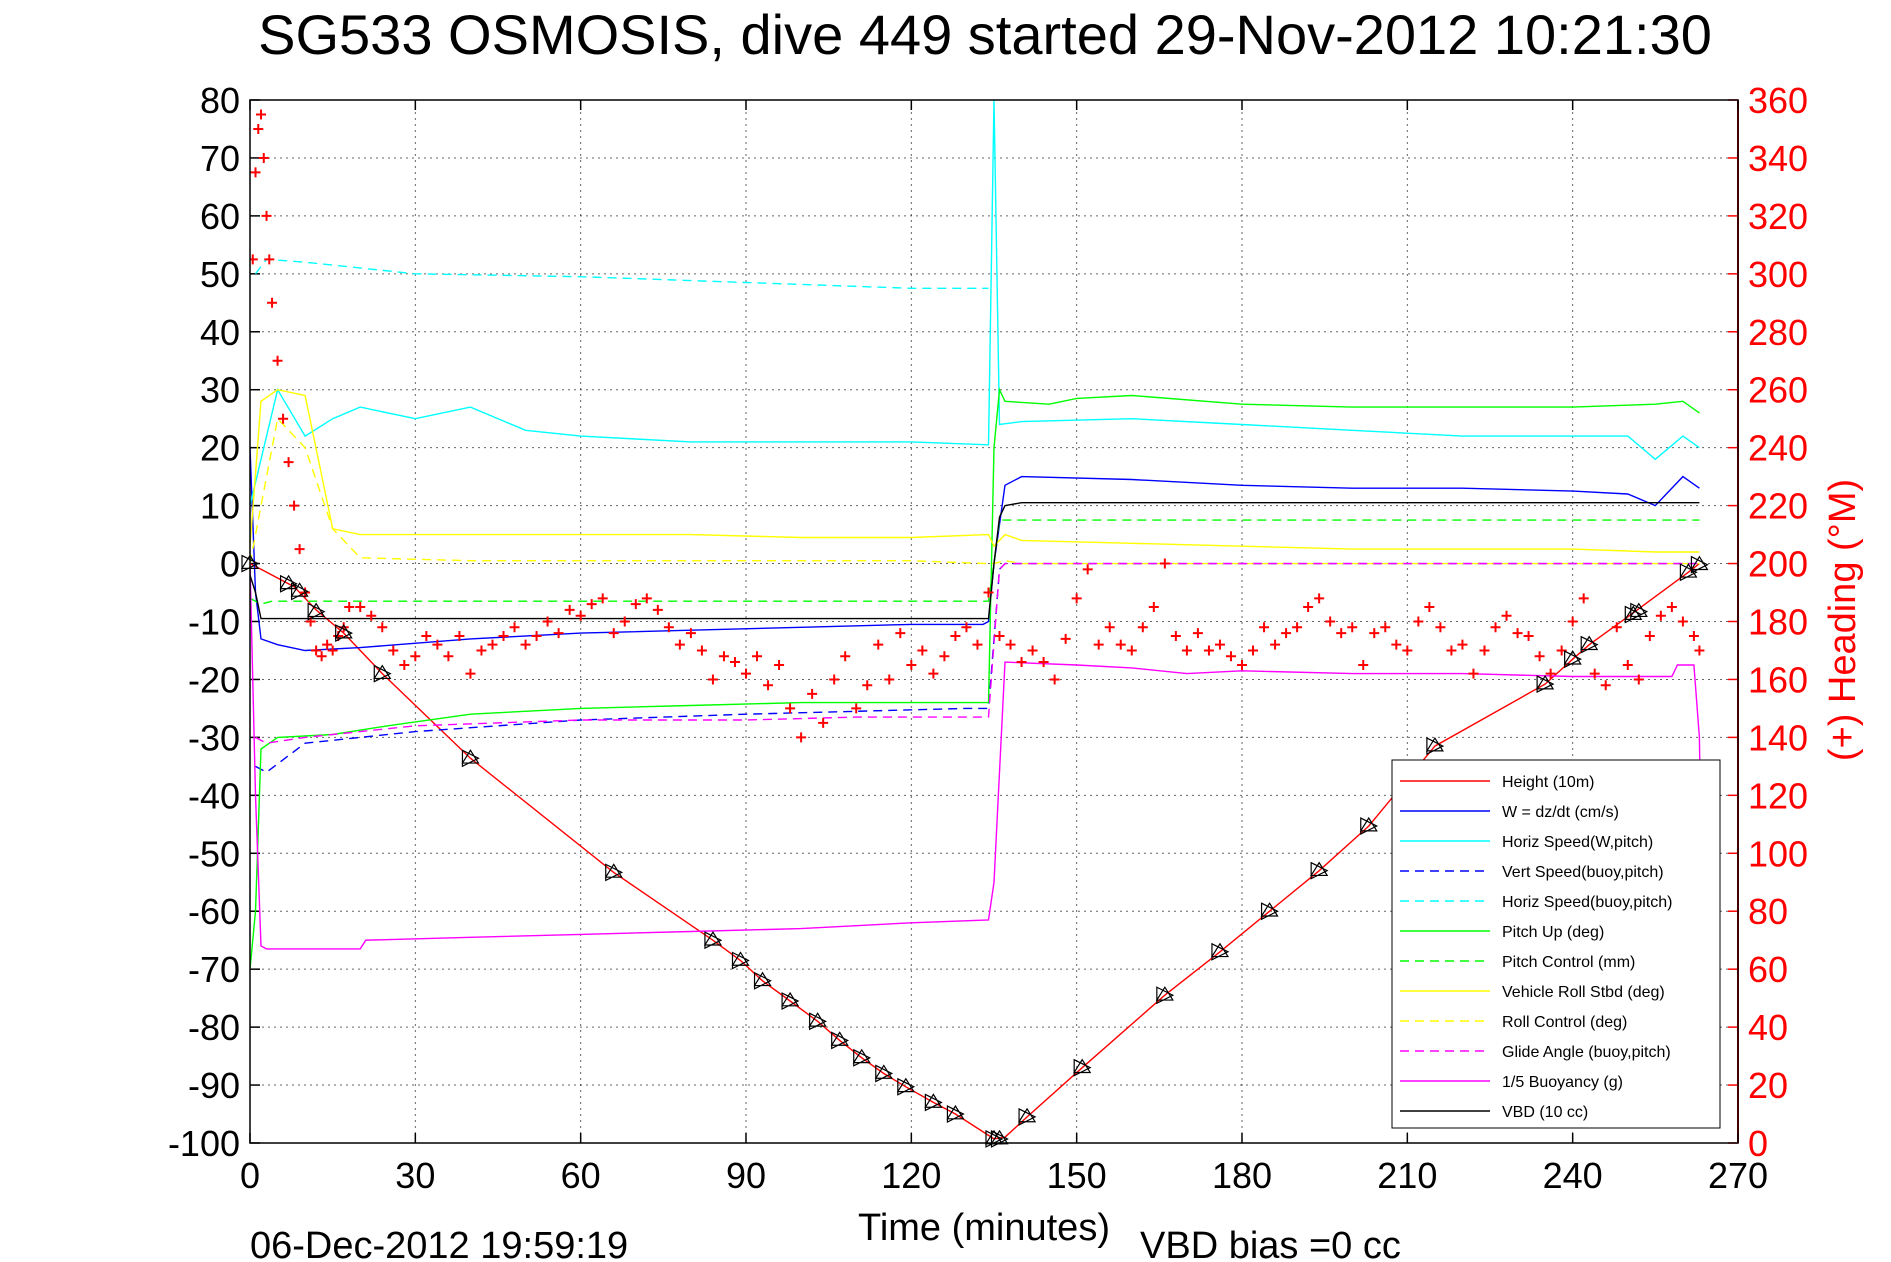  Describe the element at coordinates (220, 216) in the screenshot. I see `y-tick-label: 60` at that location.